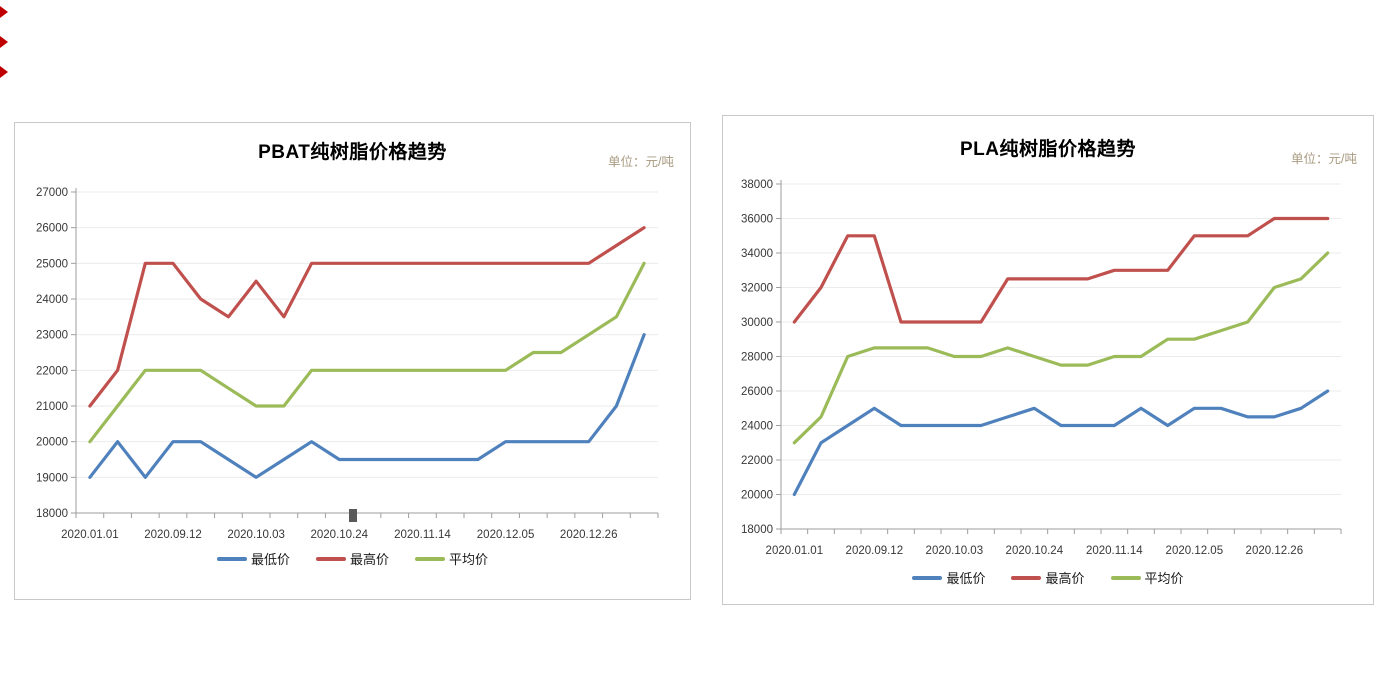  What do you see at coordinates (52, 264) in the screenshot?
I see `y-axis-tick-label: 25000` at bounding box center [52, 264].